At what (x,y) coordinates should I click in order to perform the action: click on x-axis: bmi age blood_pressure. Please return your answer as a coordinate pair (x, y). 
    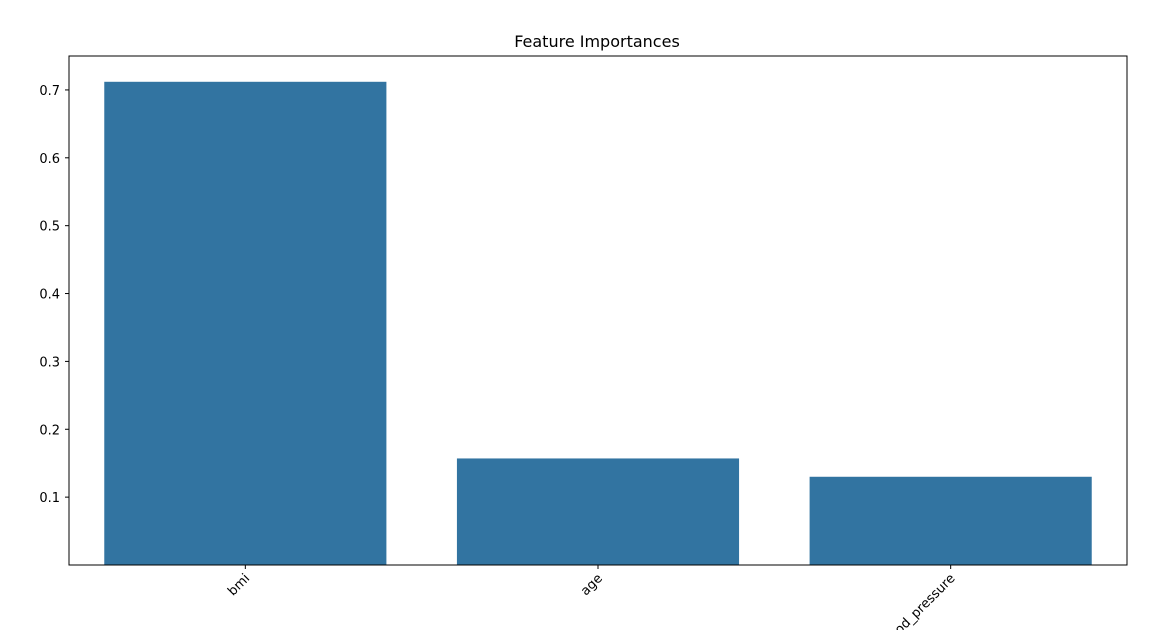
    Looking at the image, I should click on (591, 599).